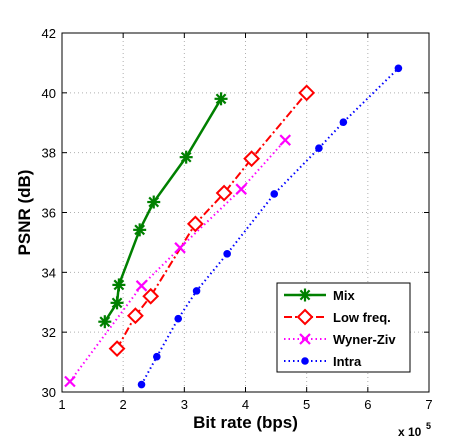  Describe the element at coordinates (428, 404) in the screenshot. I see `x-tick-label: 7` at that location.